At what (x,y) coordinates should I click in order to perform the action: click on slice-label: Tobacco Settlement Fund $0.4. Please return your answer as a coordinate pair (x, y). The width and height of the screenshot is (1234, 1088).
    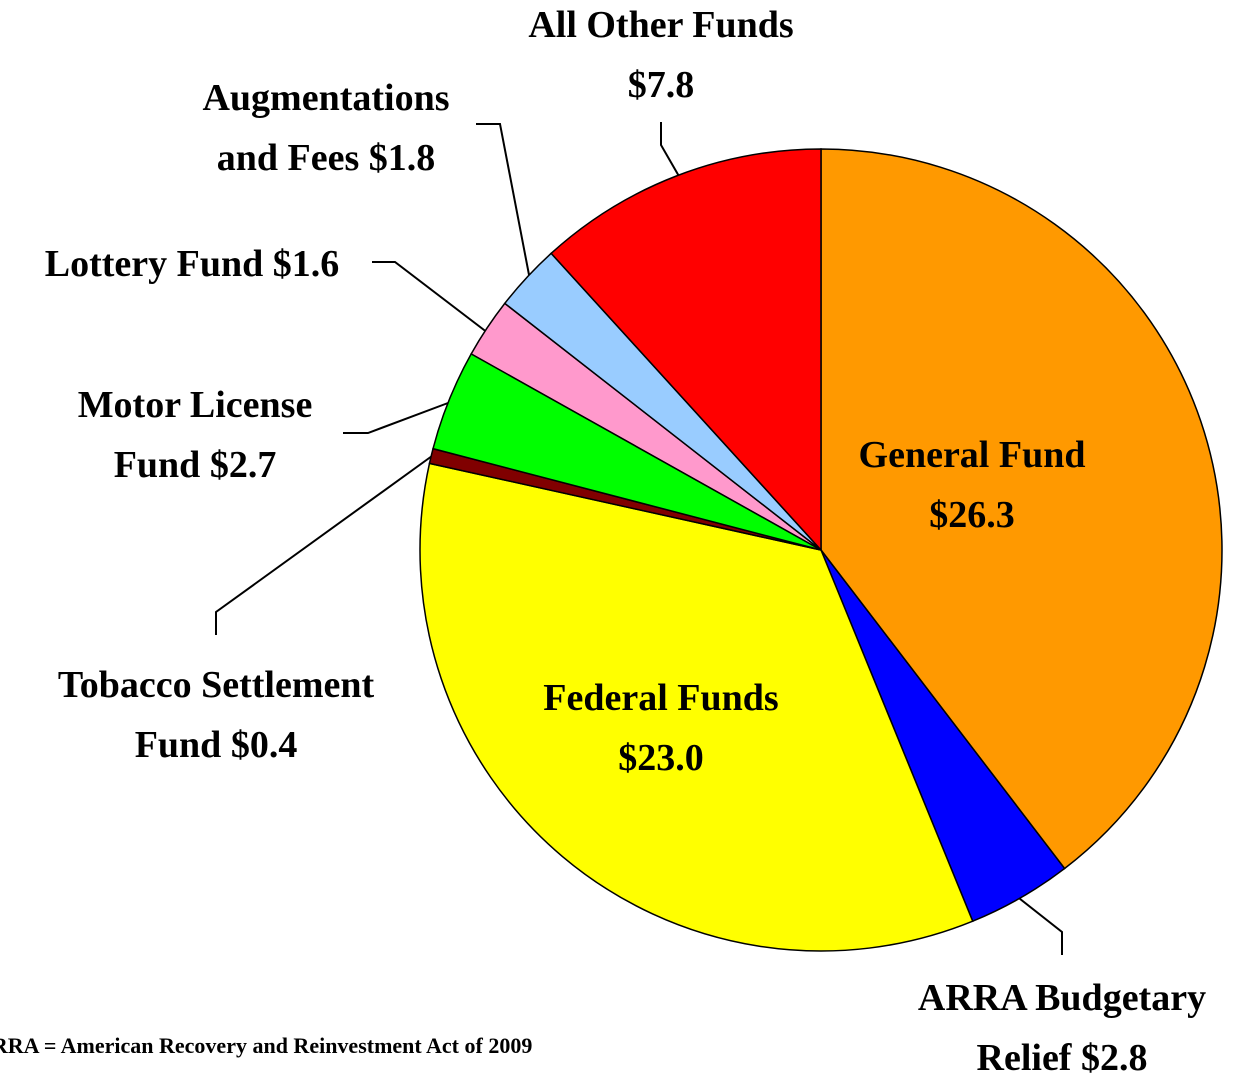
    Looking at the image, I should click on (216, 715).